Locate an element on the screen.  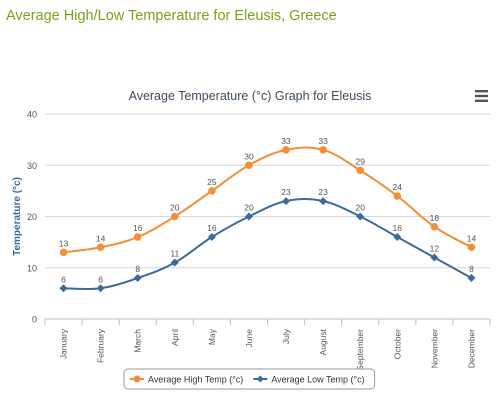
data-label: 13 is located at coordinates (64, 243).